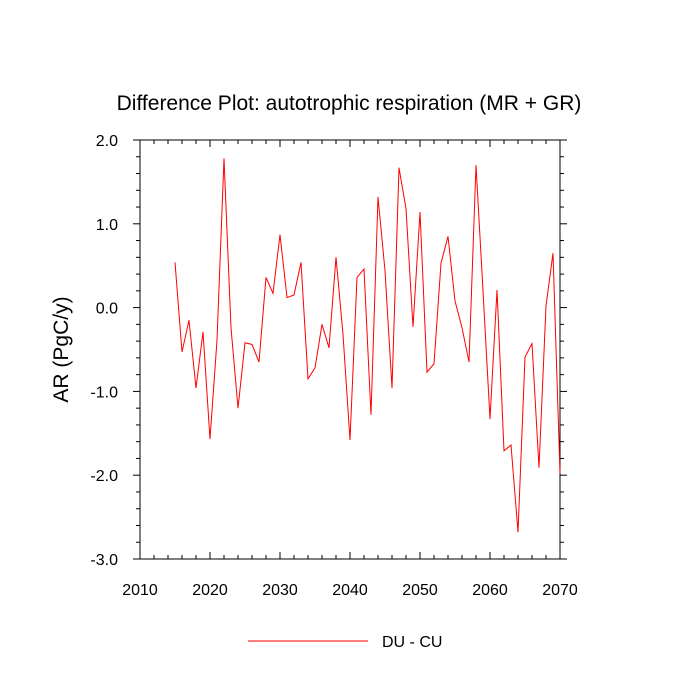 The height and width of the screenshot is (700, 700). What do you see at coordinates (560, 590) in the screenshot?
I see `x-tick-label: 2070` at bounding box center [560, 590].